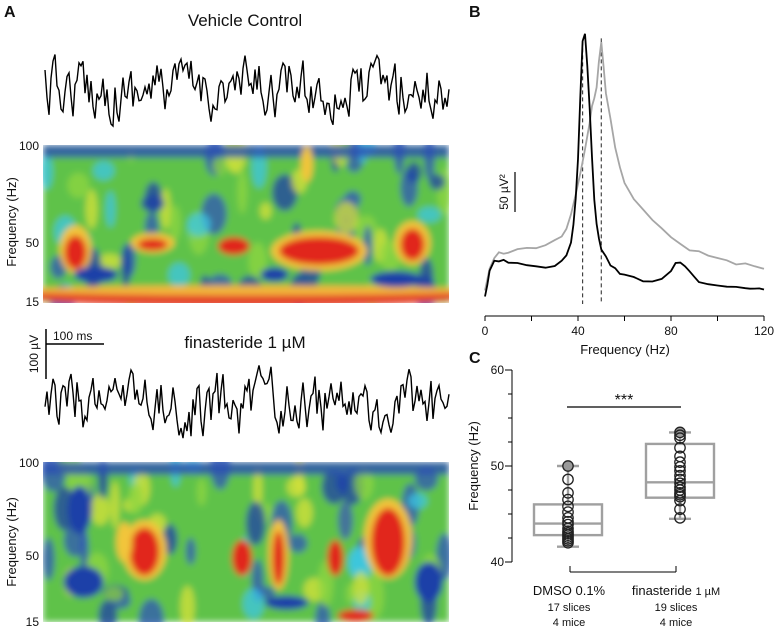 The width and height of the screenshot is (780, 631). What do you see at coordinates (485, 331) in the screenshot?
I see `panel-b-xtick-0: 0` at bounding box center [485, 331].